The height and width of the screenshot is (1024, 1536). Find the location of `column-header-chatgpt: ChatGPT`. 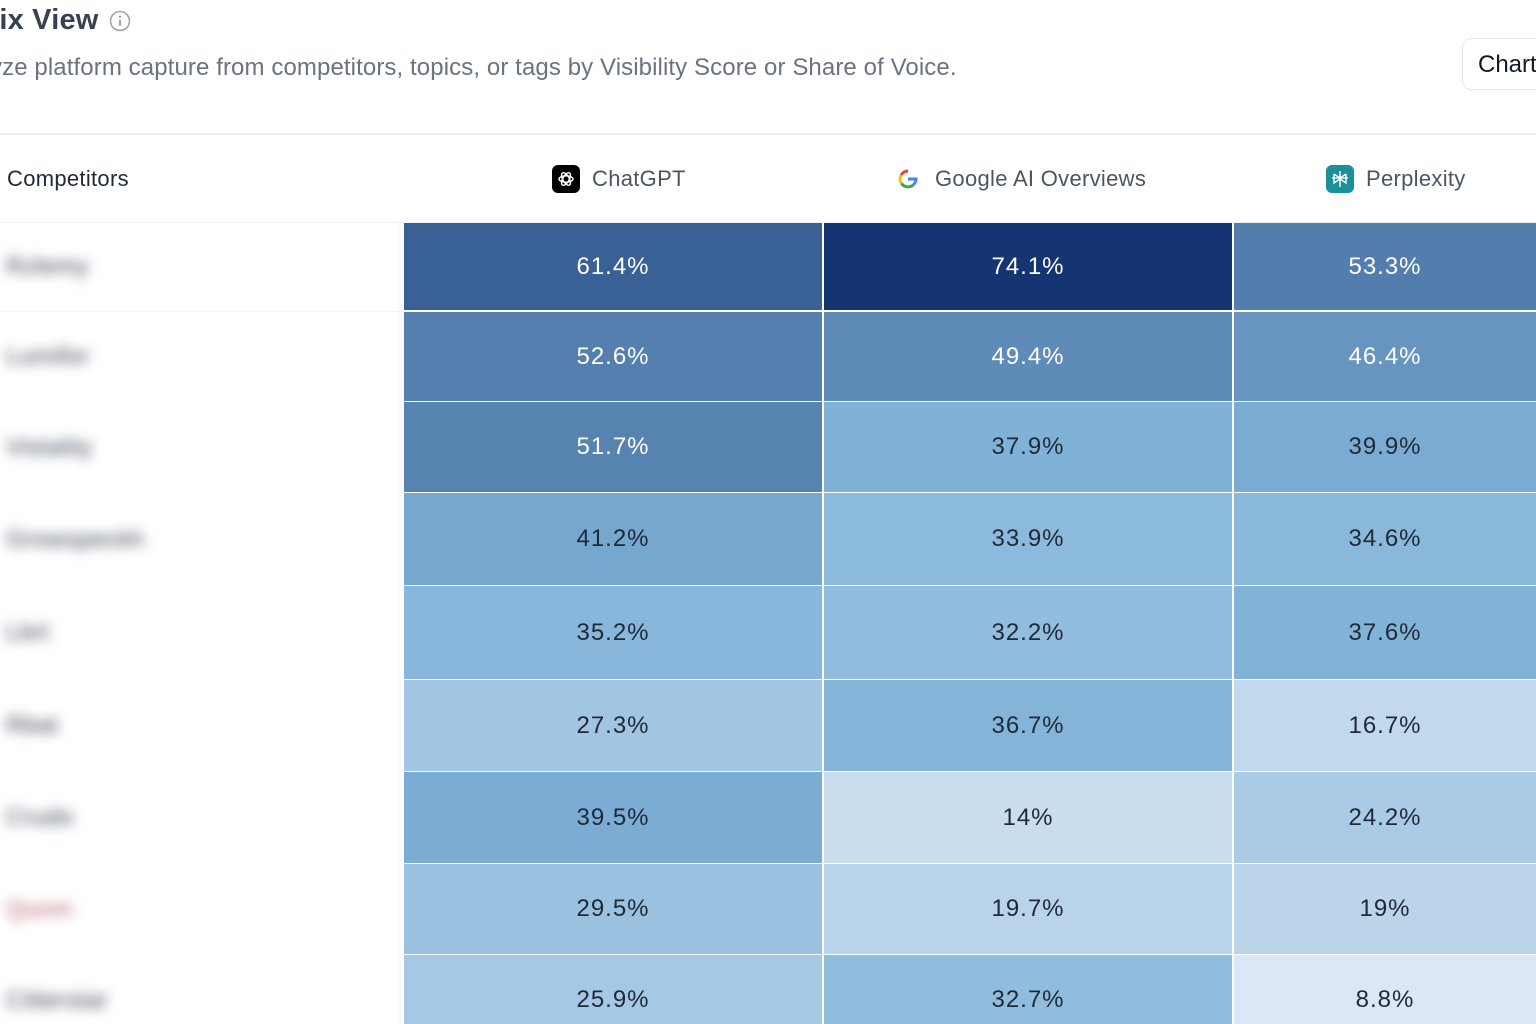

column-header-chatgpt: ChatGPT is located at coordinates (619, 179).